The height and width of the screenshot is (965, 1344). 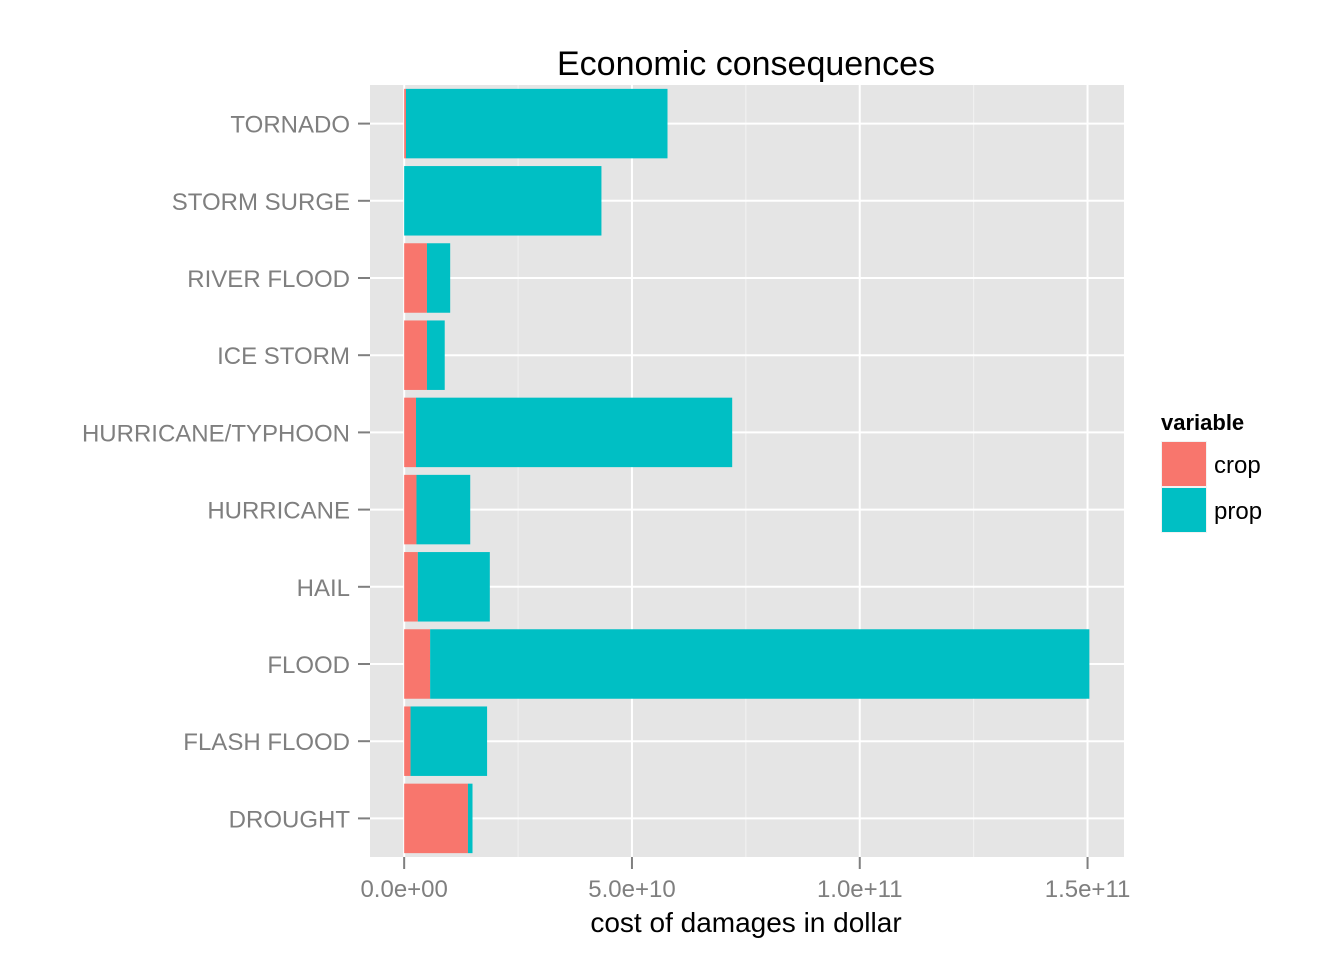 What do you see at coordinates (746, 64) in the screenshot?
I see `chart-title: Economic consequences` at bounding box center [746, 64].